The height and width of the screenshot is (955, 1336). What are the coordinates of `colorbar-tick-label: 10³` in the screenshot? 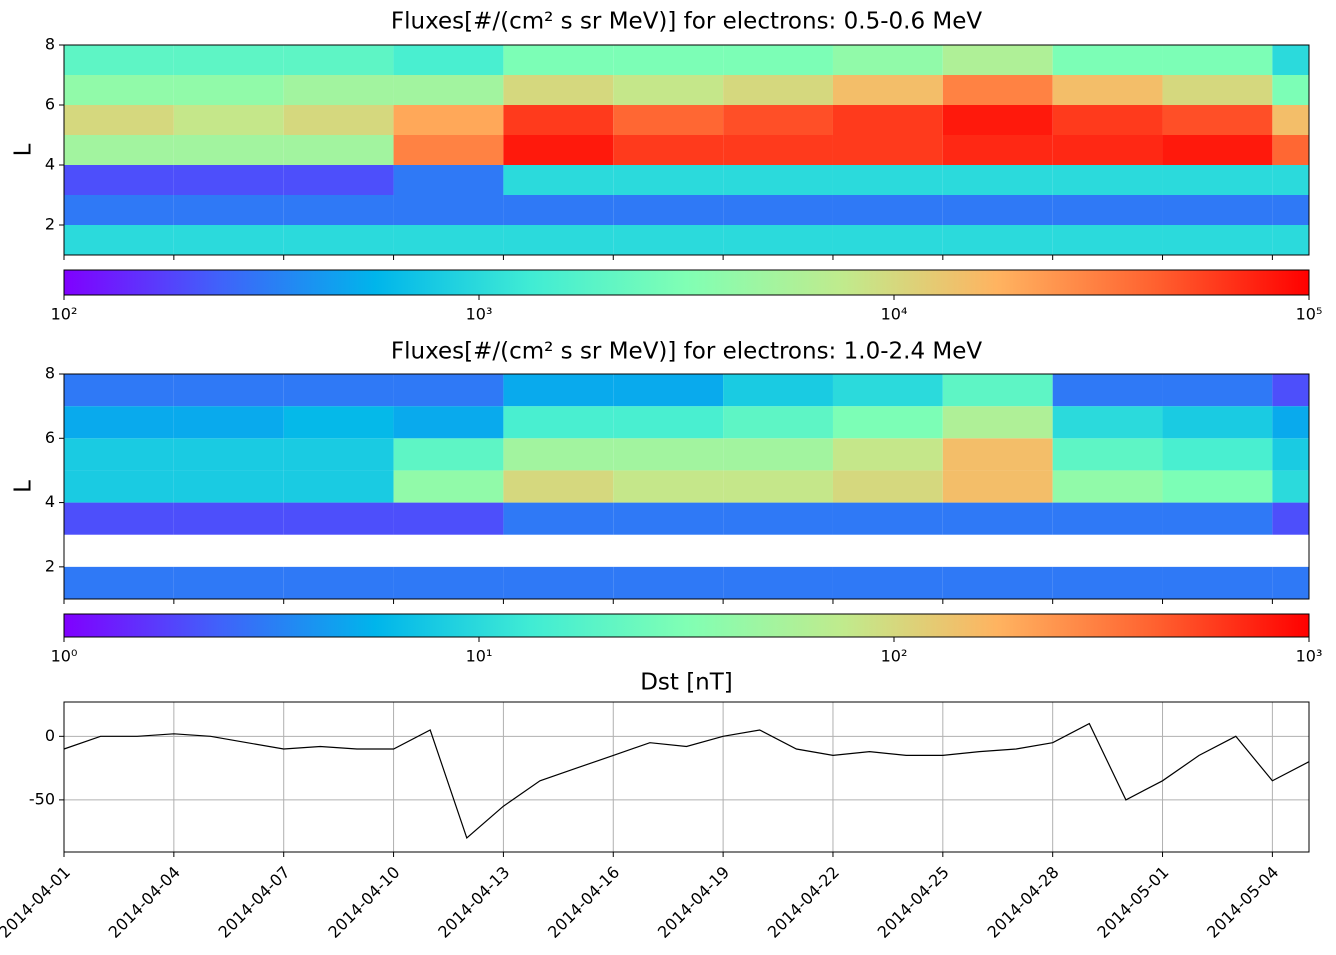 It's located at (1309, 656).